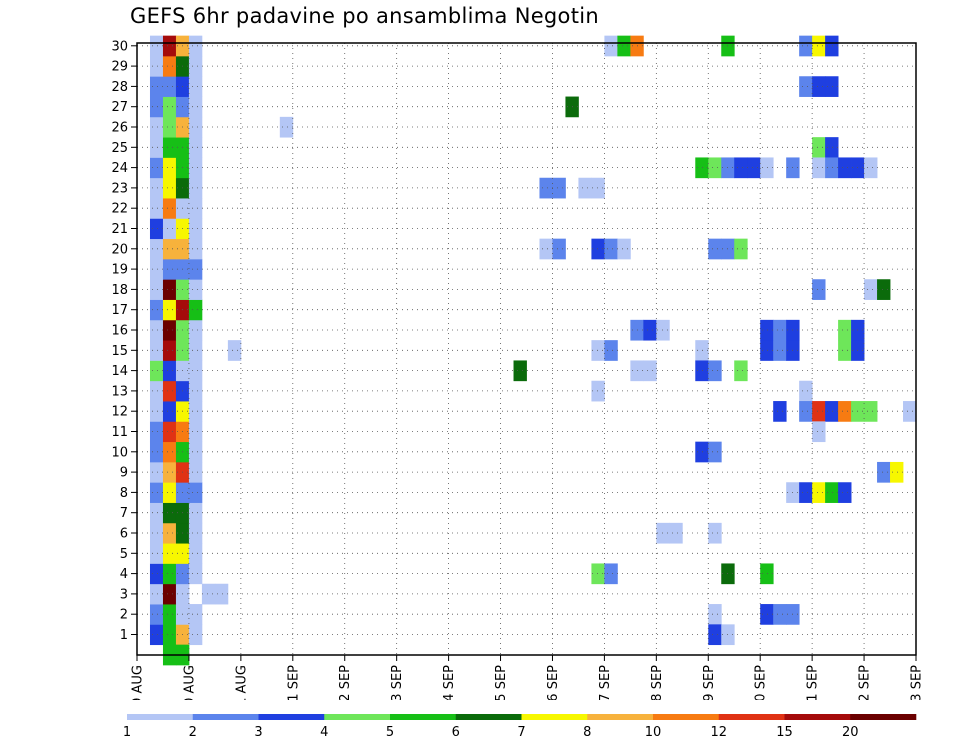 This screenshot has width=960, height=742. I want to click on x-tick-label: 05 SEP, so click(501, 682).